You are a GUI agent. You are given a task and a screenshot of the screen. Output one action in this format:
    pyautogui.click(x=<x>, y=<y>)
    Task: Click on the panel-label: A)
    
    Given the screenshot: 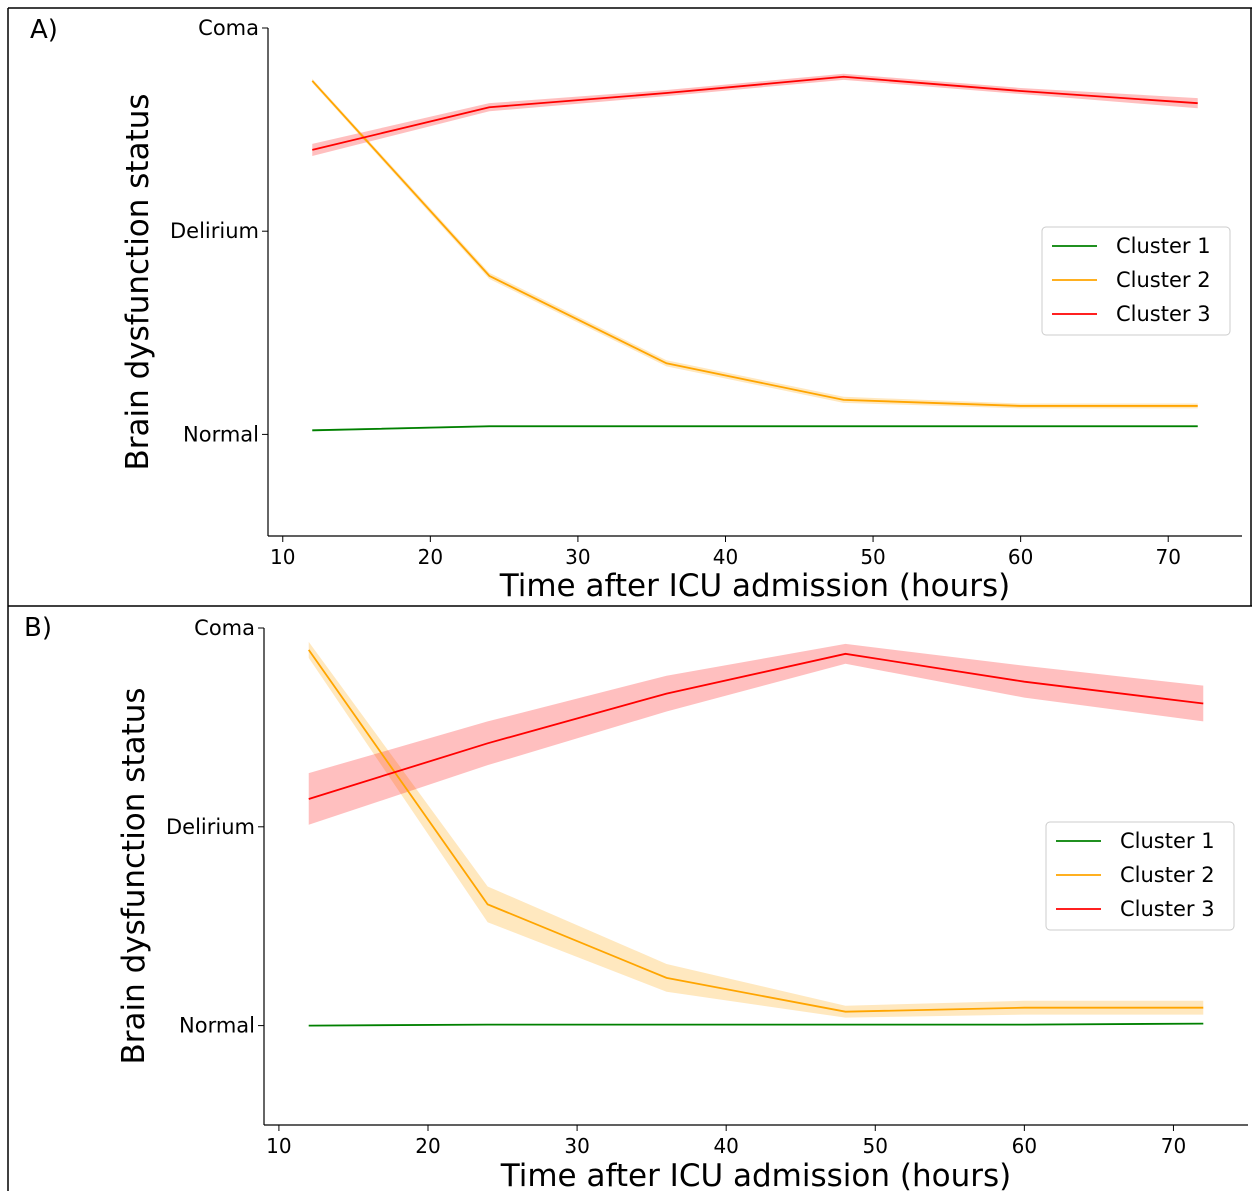 What is the action you would take?
    pyautogui.click(x=44, y=30)
    